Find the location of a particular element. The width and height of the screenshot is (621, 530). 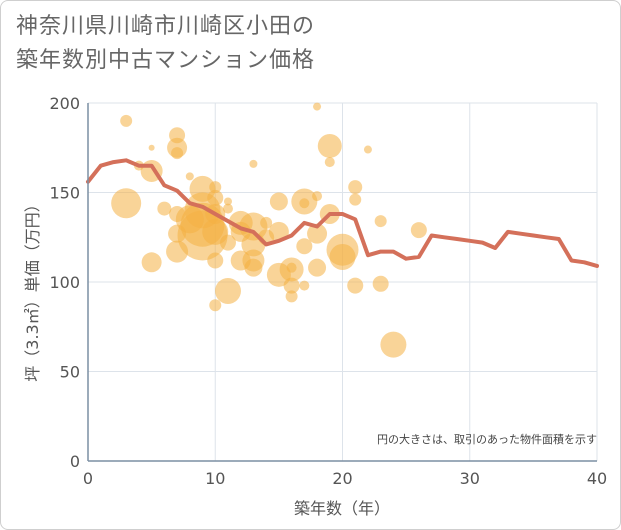

x-tick-label: 10 is located at coordinates (215, 478).